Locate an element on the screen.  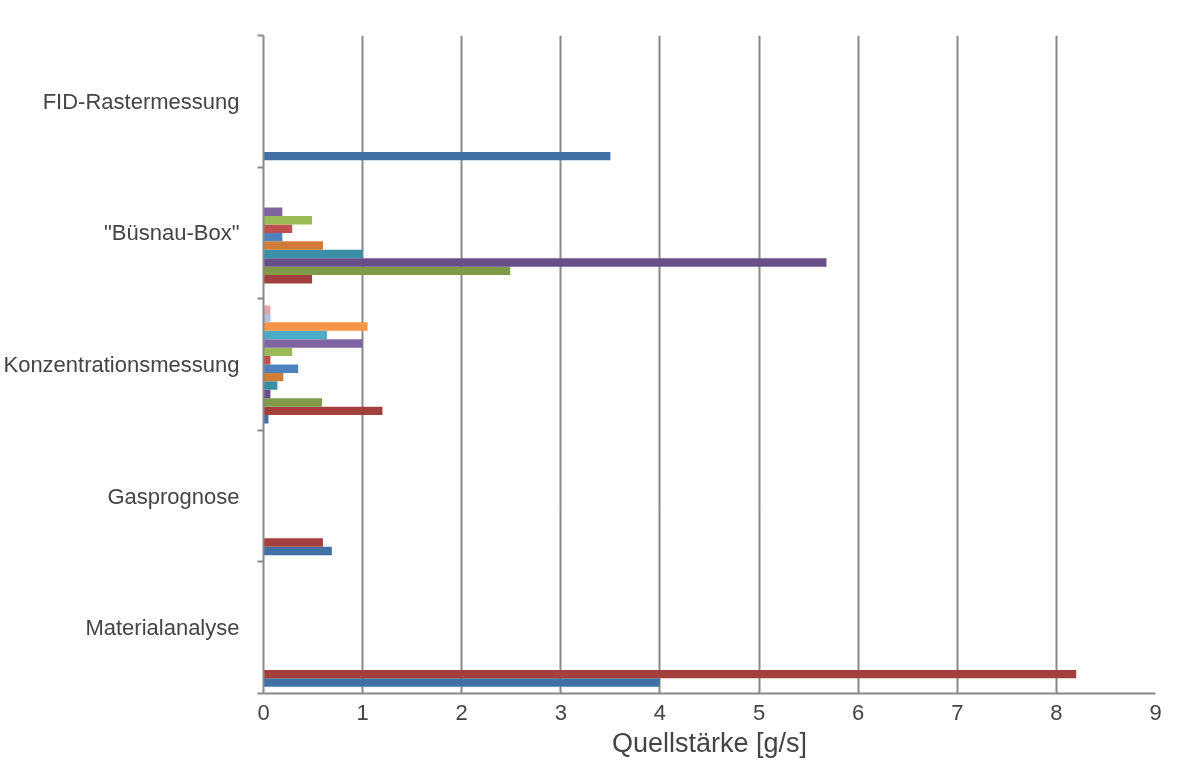
x-tick-label: 6 is located at coordinates (858, 712).